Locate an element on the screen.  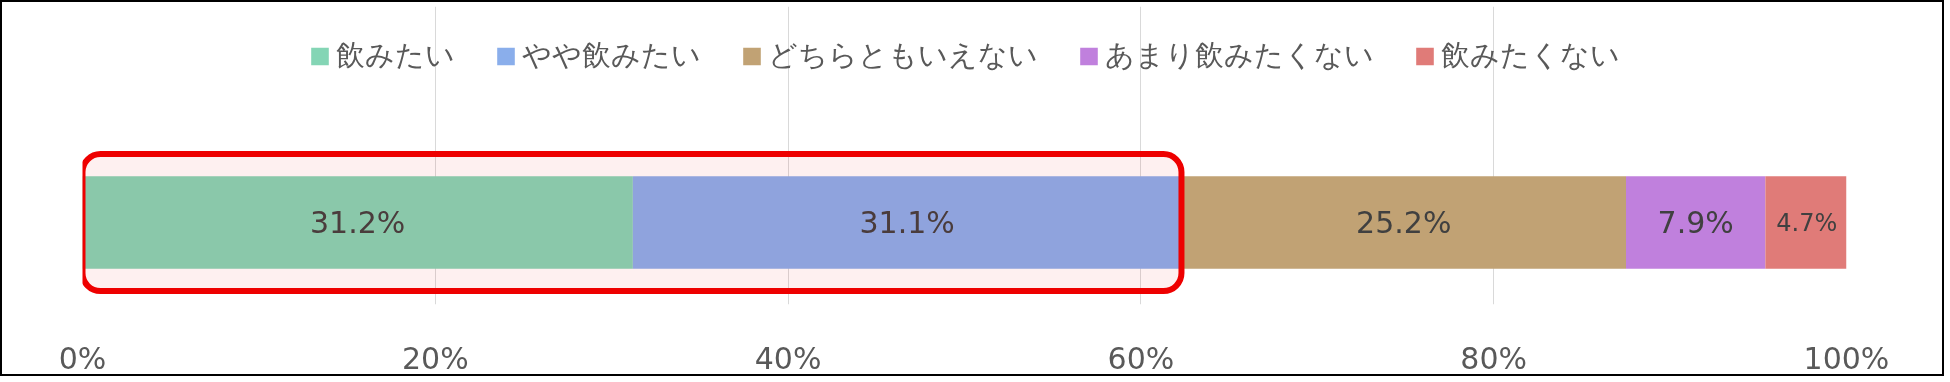
data-label: 31.1% is located at coordinates (907, 223).